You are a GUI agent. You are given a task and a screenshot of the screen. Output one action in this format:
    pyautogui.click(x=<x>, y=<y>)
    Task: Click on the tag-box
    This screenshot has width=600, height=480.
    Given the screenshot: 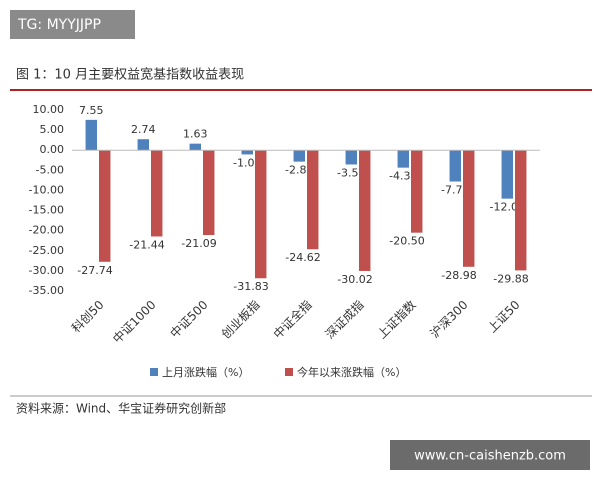 What is the action you would take?
    pyautogui.click(x=72, y=24)
    